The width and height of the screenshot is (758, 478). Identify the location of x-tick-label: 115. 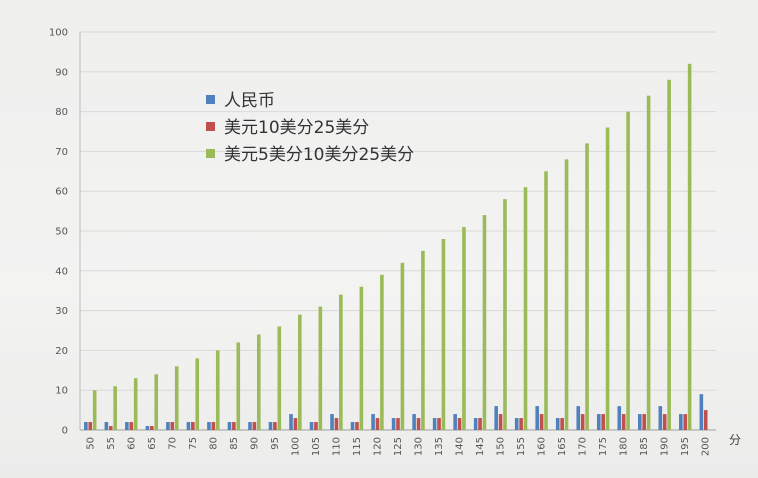
(357, 446).